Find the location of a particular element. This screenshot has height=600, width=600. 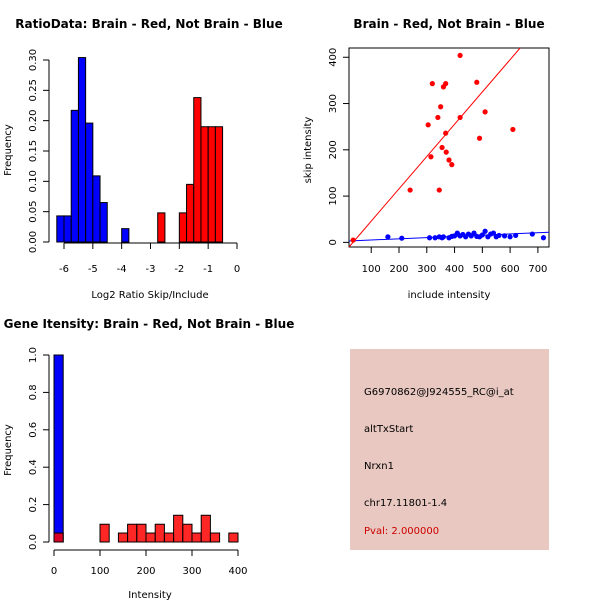

intensity-ytick-label-3: 0.6 is located at coordinates (33, 430).